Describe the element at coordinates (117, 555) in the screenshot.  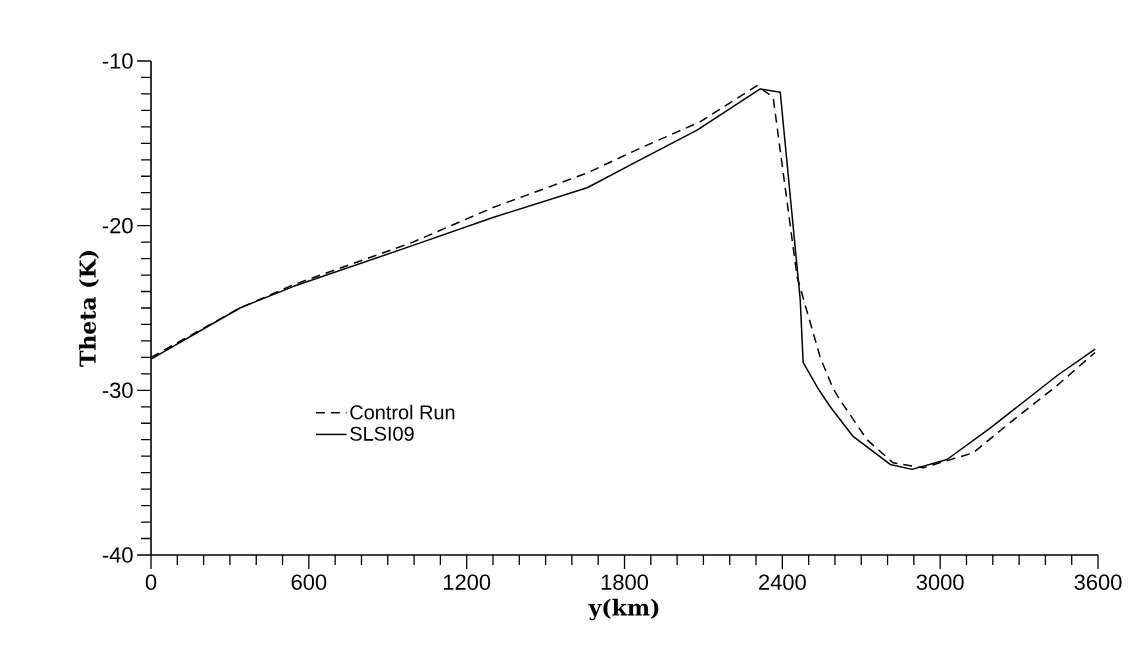
I see `y-tick-label: -40` at that location.